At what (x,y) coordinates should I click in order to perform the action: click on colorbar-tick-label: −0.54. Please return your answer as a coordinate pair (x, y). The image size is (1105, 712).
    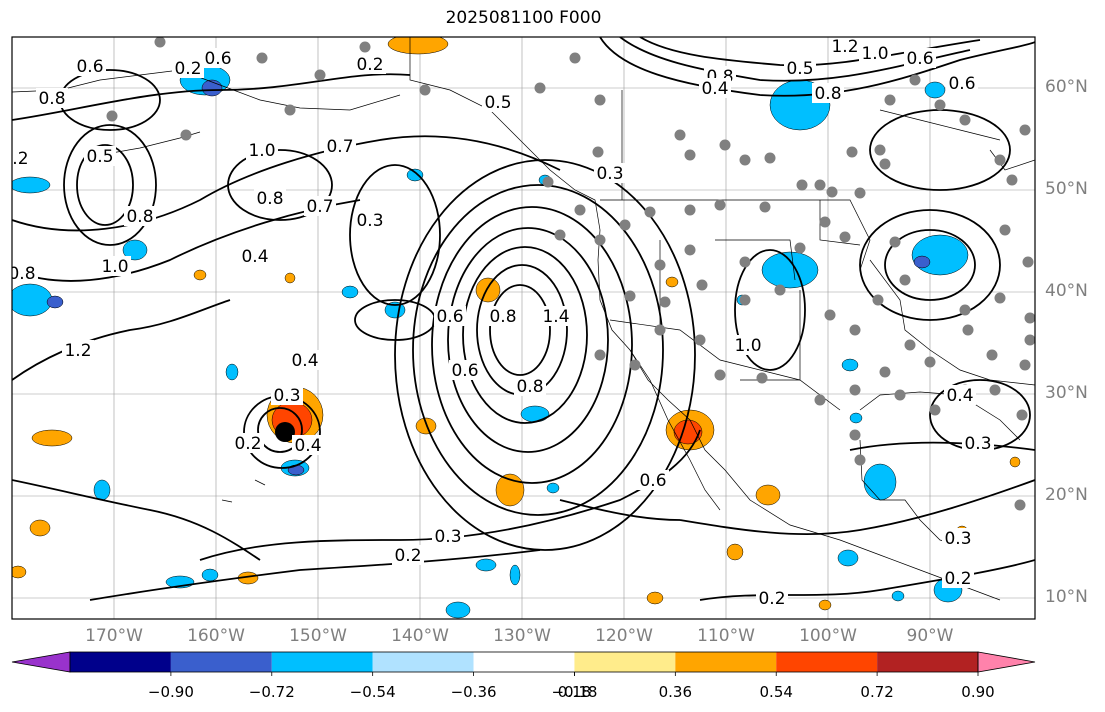
    Looking at the image, I should click on (372, 692).